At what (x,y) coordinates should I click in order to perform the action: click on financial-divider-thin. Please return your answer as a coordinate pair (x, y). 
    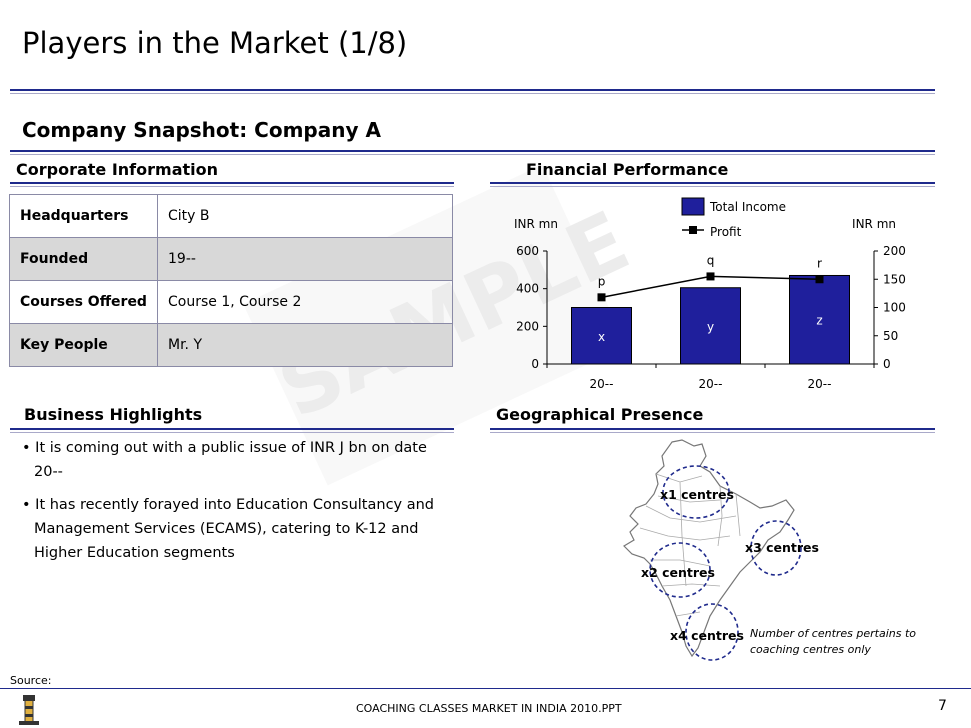
    Looking at the image, I should click on (712, 186).